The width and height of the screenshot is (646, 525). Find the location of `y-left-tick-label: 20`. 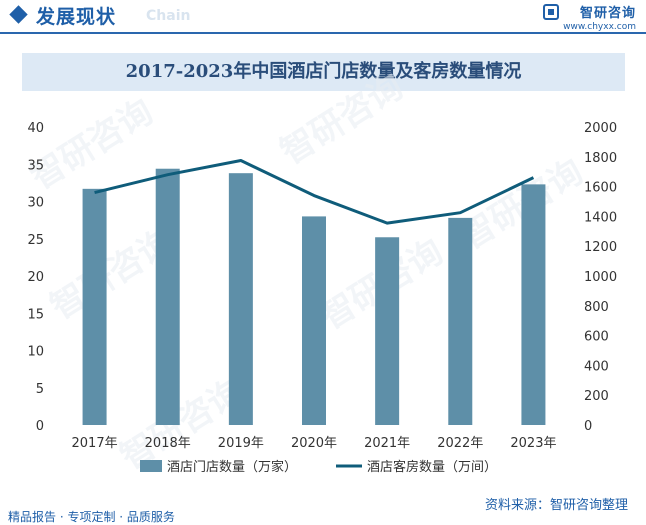

y-left-tick-label: 20 is located at coordinates (35, 277).